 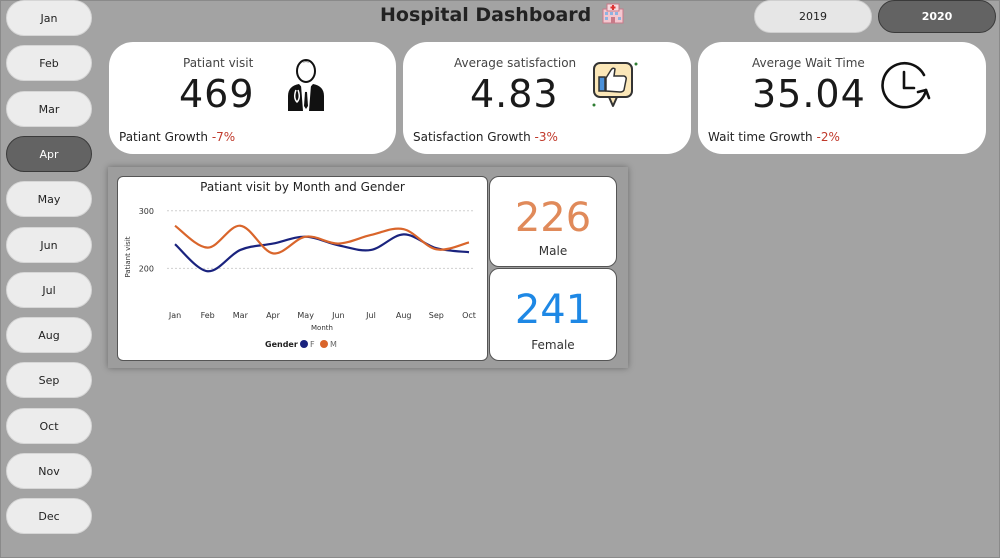 I want to click on month-button-feb: Feb, so click(x=49, y=63).